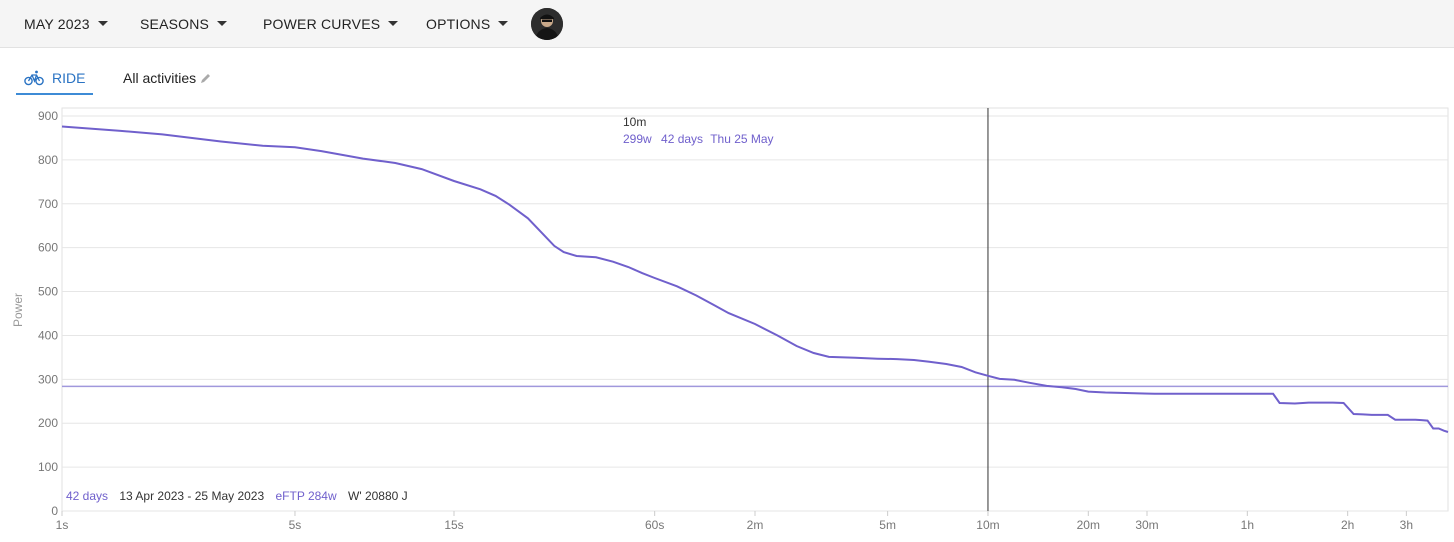  I want to click on avatar, so click(547, 24).